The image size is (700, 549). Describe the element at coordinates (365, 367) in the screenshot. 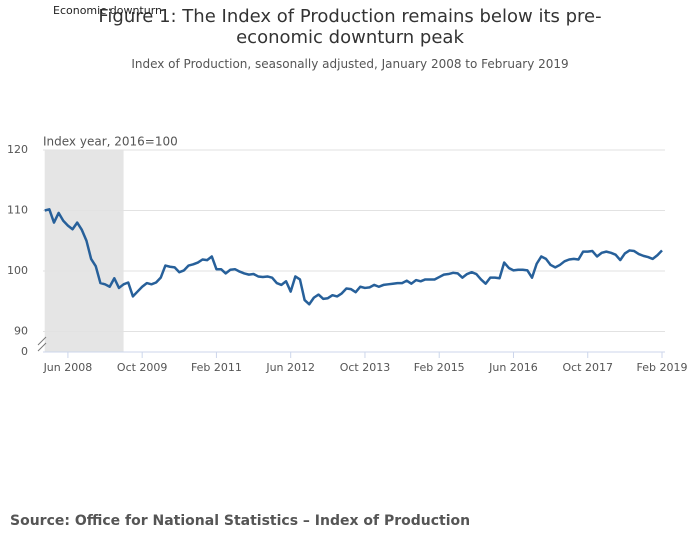

I see `x-tick-label: Oct 2013` at that location.